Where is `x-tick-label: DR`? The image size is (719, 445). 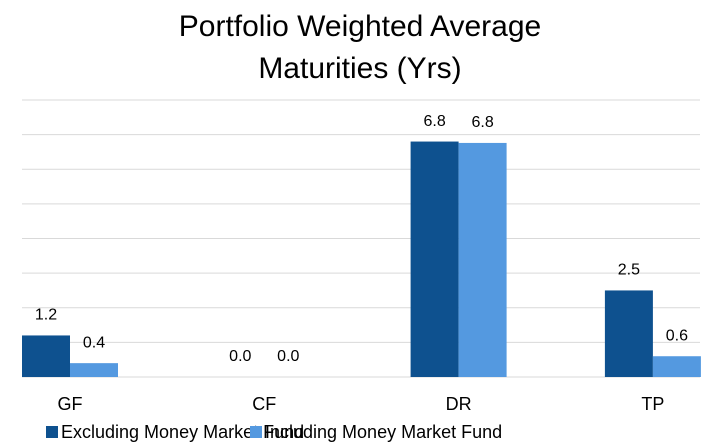 x-tick-label: DR is located at coordinates (459, 404).